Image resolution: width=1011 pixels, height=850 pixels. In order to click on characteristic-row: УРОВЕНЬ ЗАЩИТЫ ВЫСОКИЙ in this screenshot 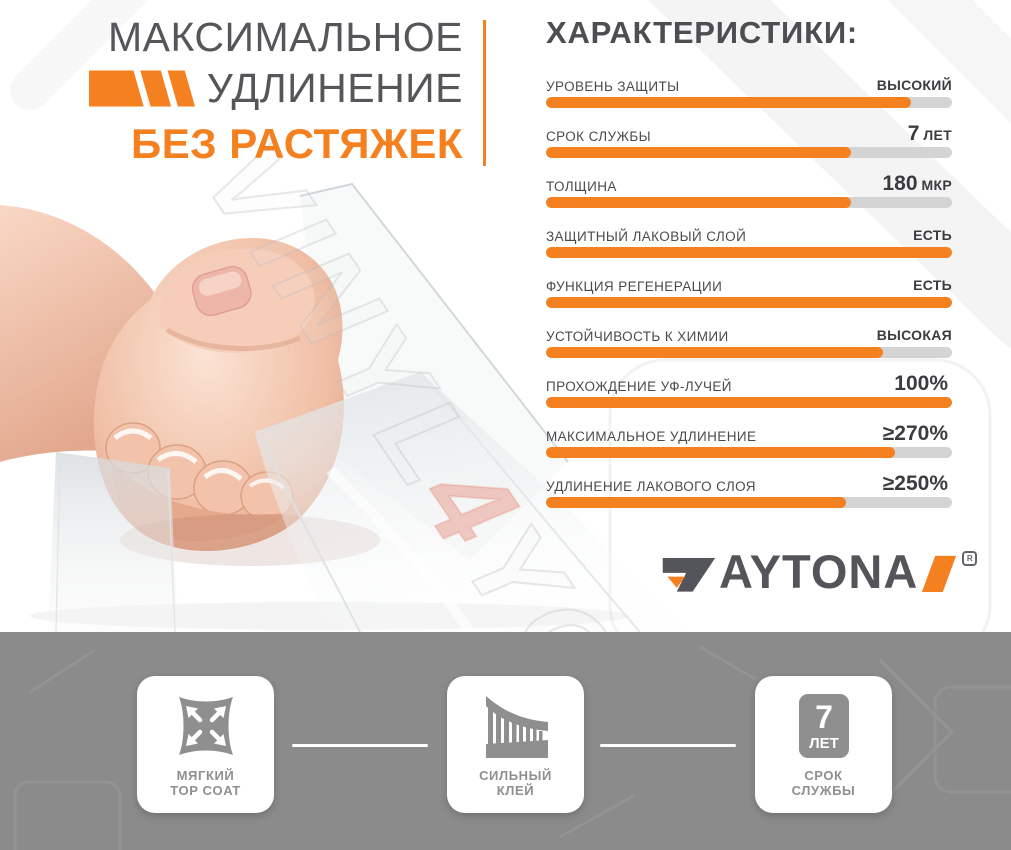, I will do `click(749, 97)`.